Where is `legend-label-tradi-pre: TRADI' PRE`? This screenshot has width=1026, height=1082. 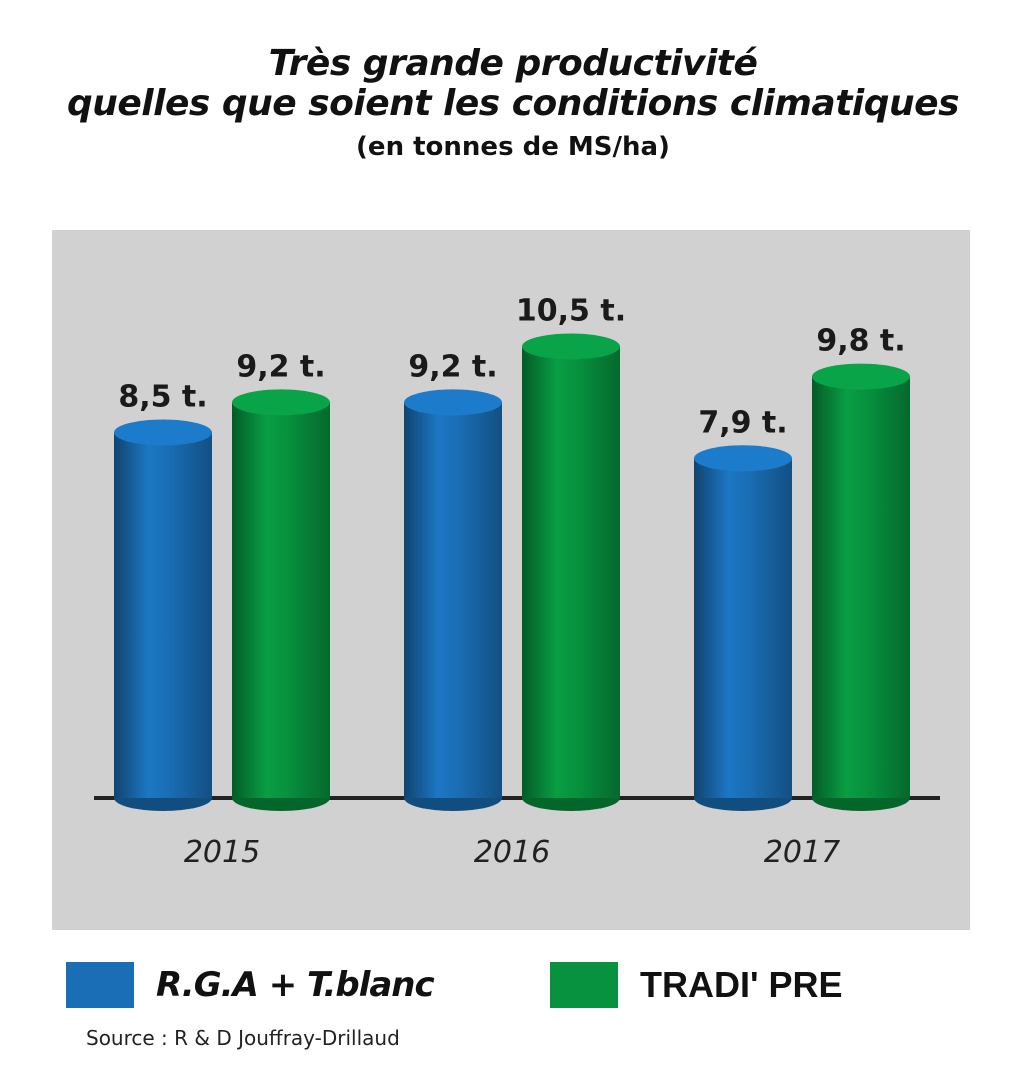 legend-label-tradi-pre: TRADI' PRE is located at coordinates (741, 984).